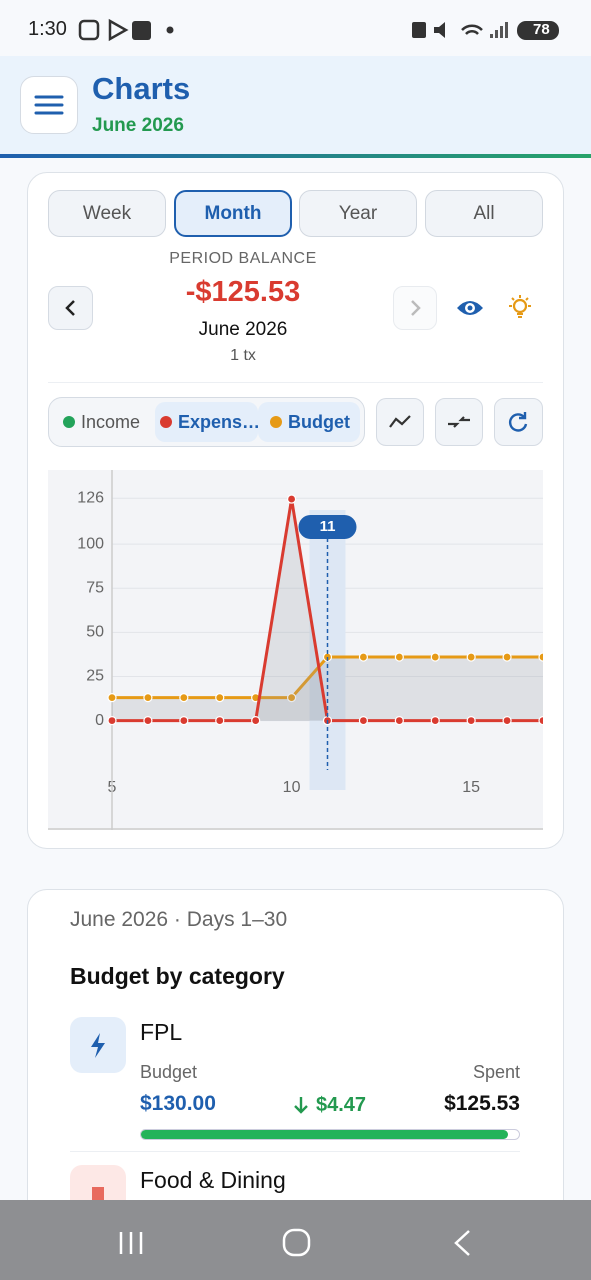 This screenshot has width=591, height=1280. I want to click on progress-track, so click(330, 1134).